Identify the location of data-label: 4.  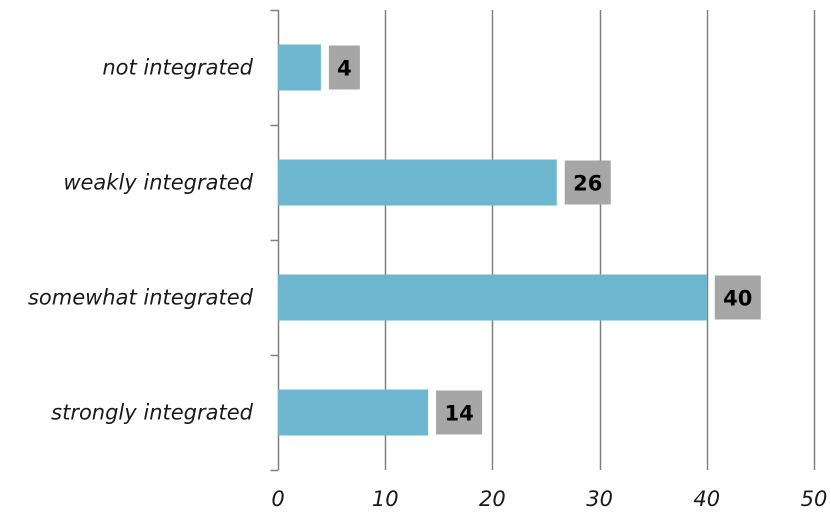
(344, 69).